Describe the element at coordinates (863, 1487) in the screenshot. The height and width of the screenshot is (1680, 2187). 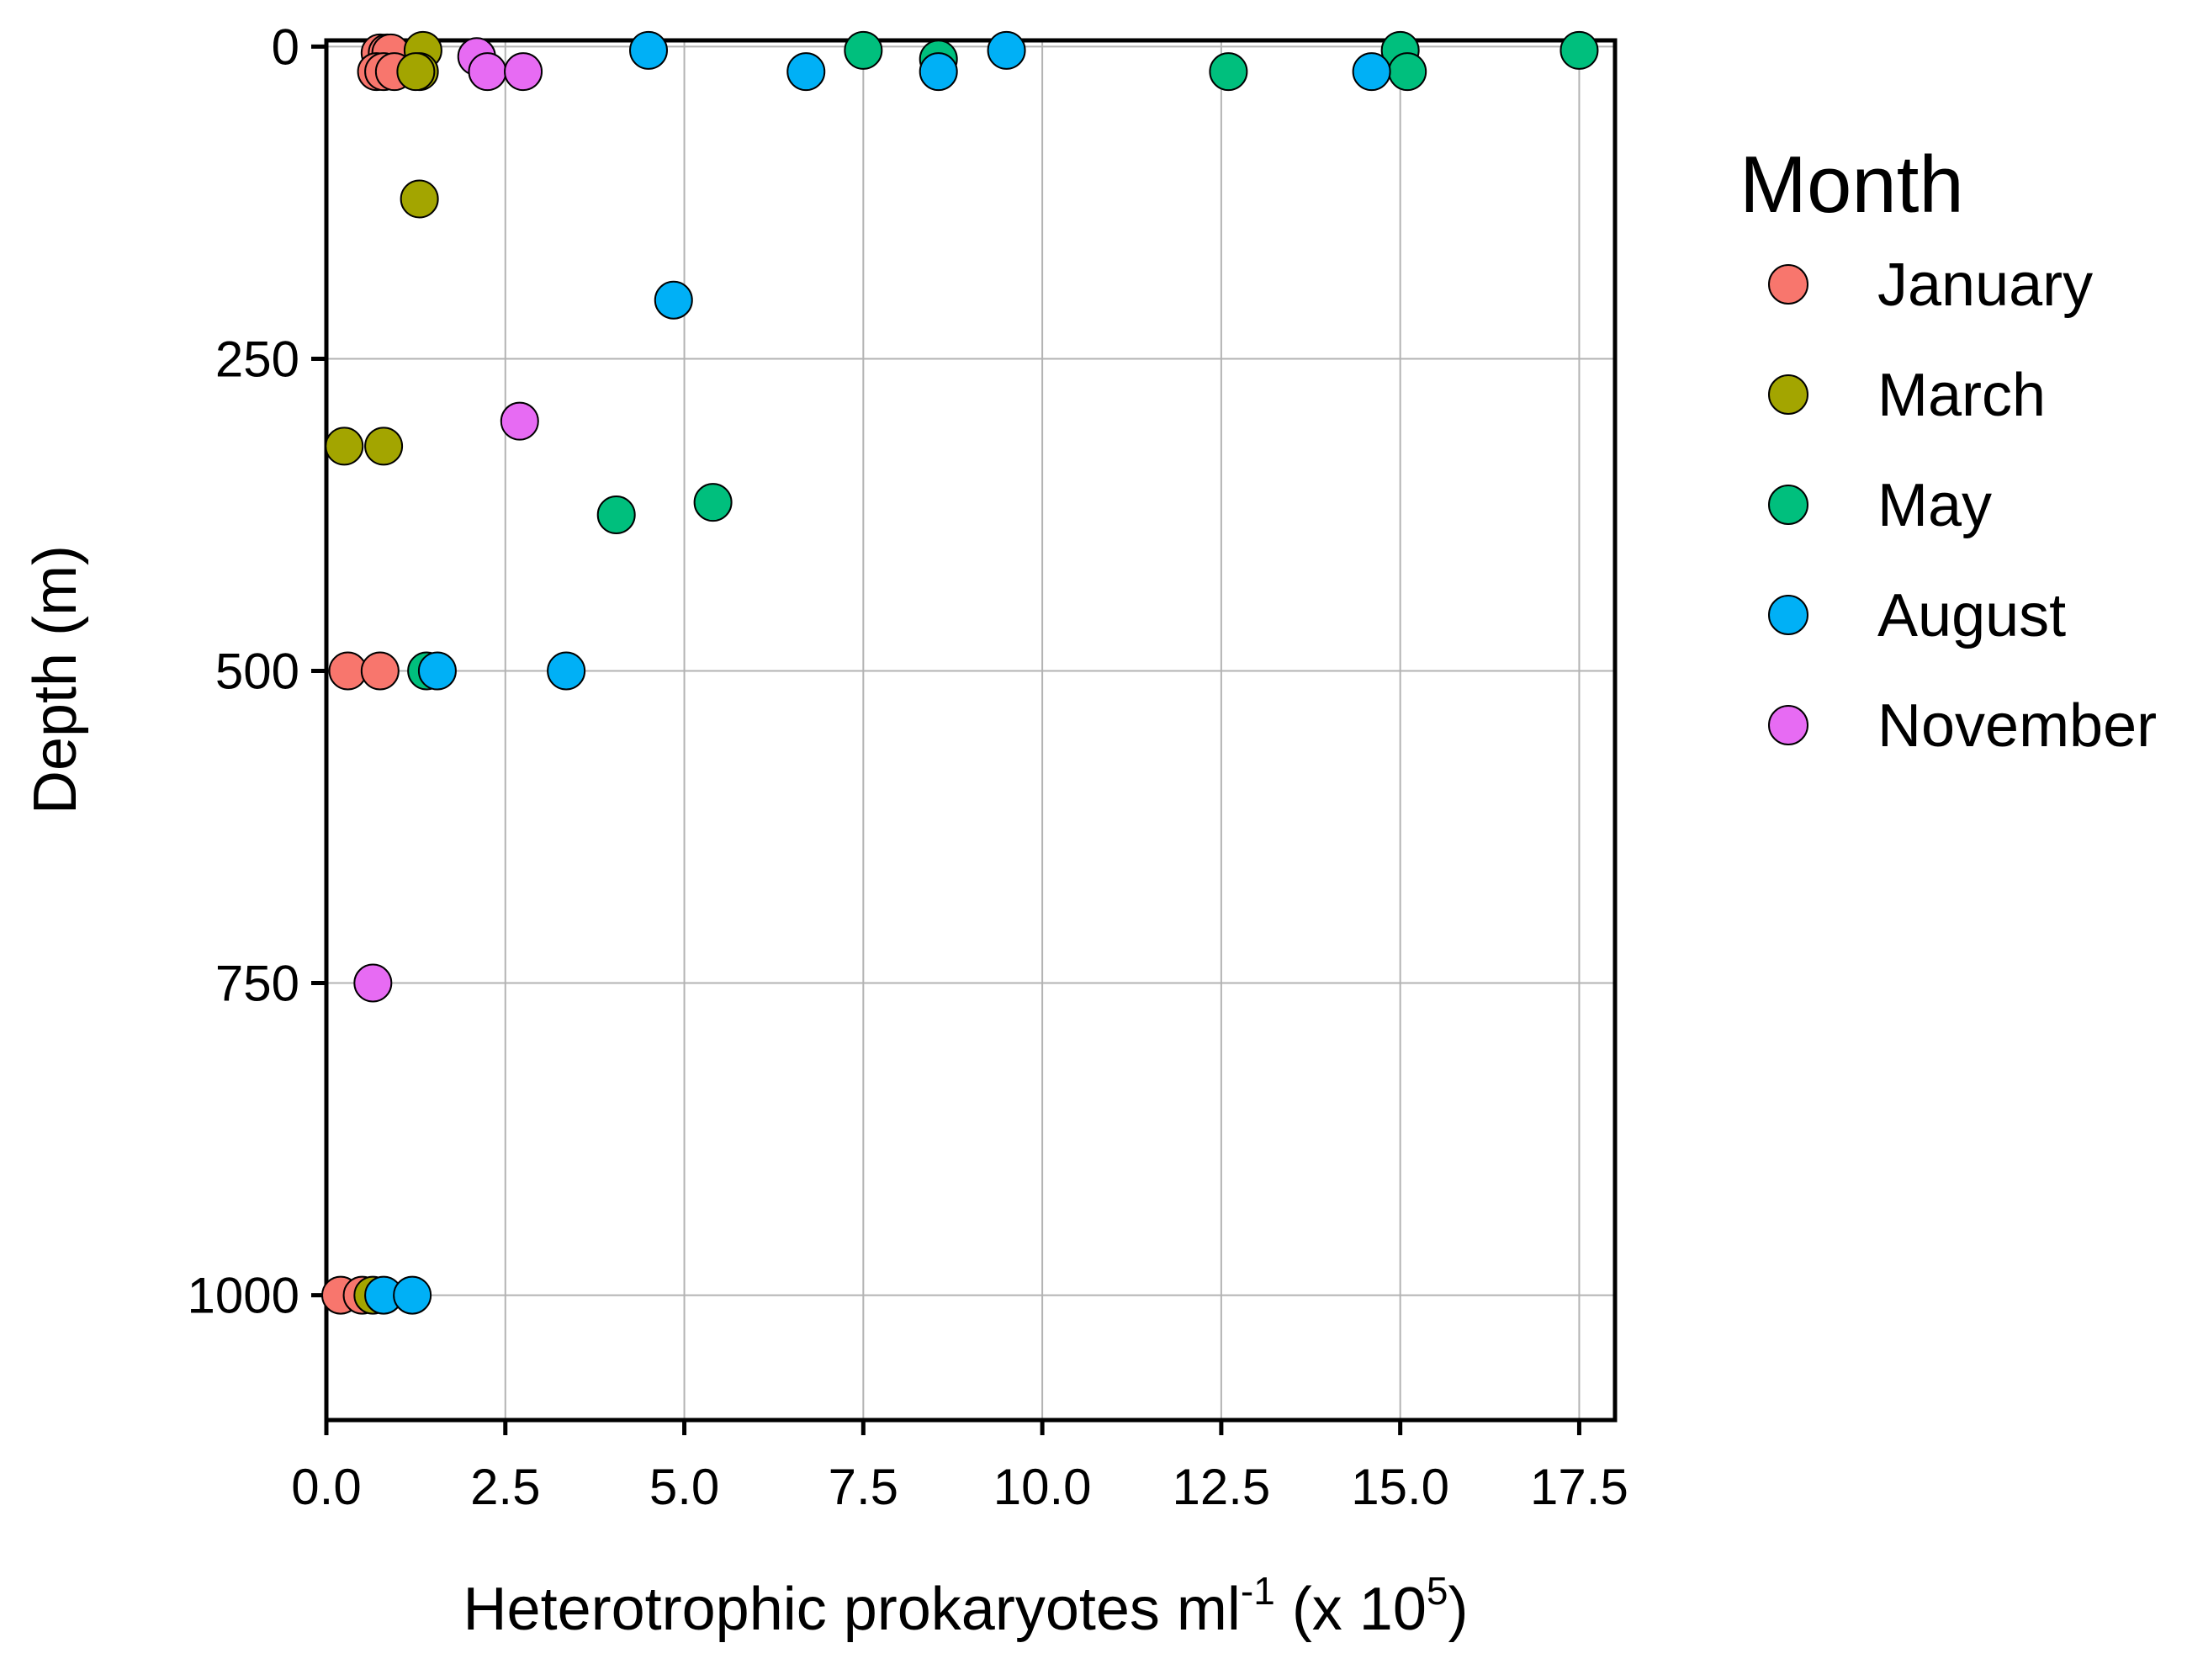
I see `x-tick-label: 7.5` at that location.